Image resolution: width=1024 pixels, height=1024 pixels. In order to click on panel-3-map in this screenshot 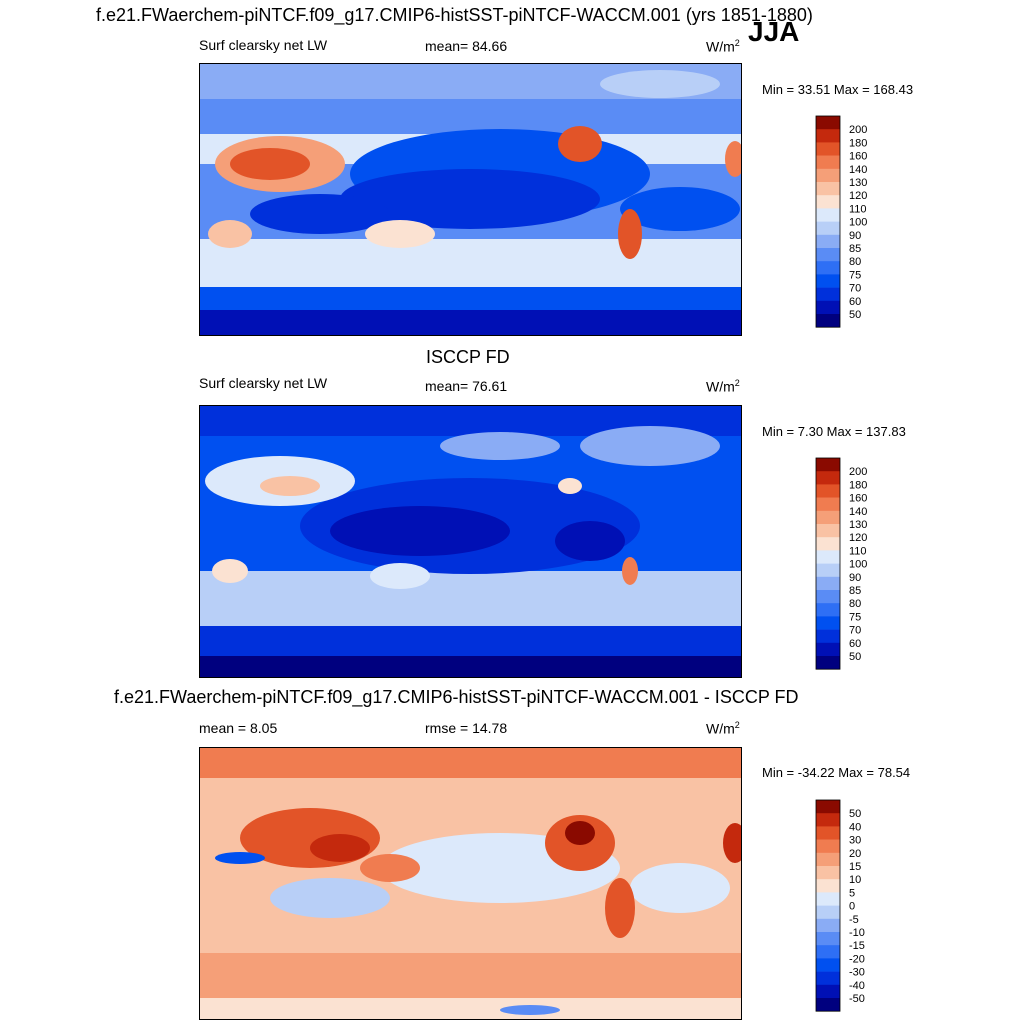, I will do `click(470, 883)`.